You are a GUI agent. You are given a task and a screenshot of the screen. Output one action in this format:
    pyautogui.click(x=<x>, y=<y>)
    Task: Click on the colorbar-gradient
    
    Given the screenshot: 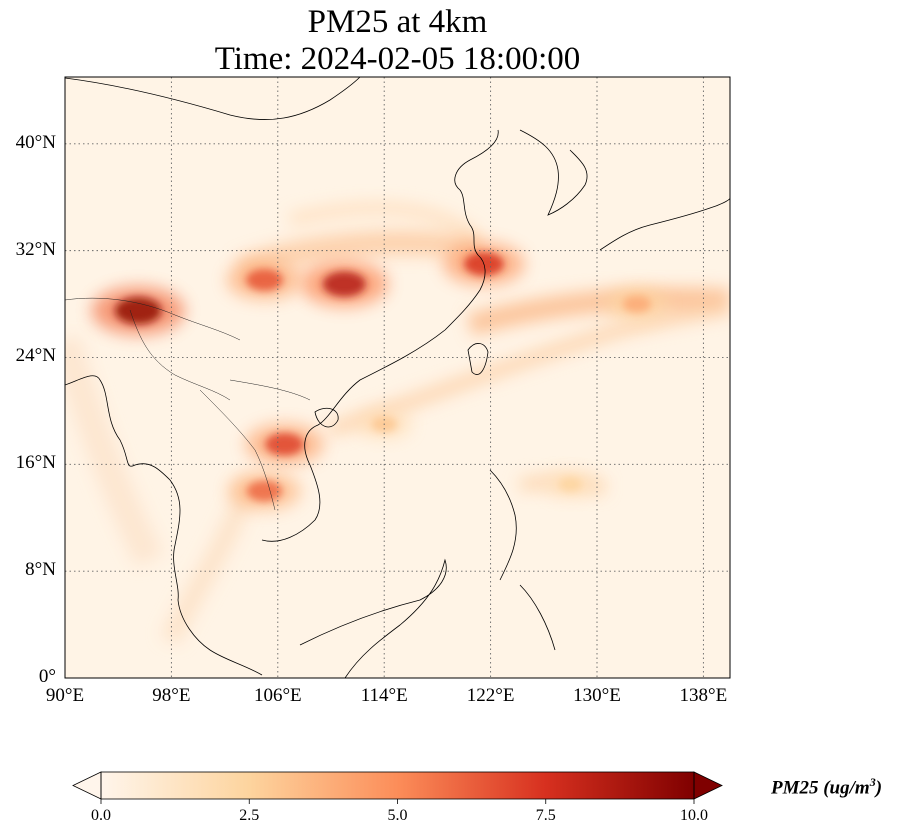 What is the action you would take?
    pyautogui.click(x=397, y=785)
    